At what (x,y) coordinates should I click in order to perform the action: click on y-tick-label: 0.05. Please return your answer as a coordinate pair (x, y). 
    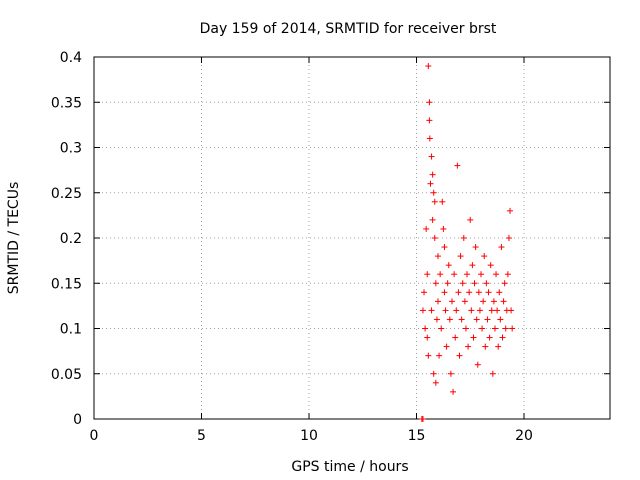
    Looking at the image, I should click on (66, 375).